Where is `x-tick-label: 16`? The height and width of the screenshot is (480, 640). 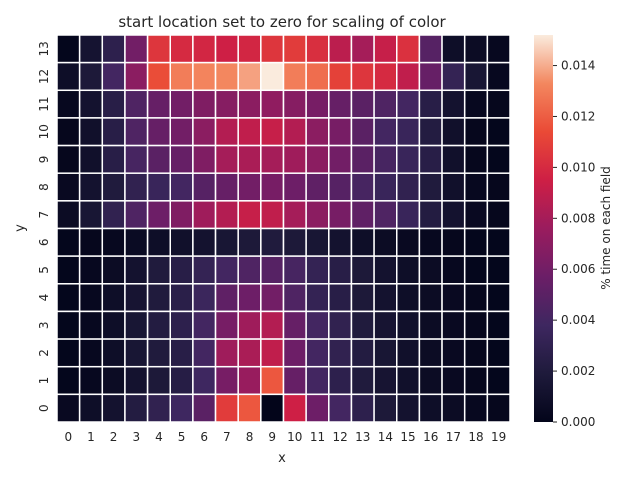 x-tick-label: 16 is located at coordinates (430, 437).